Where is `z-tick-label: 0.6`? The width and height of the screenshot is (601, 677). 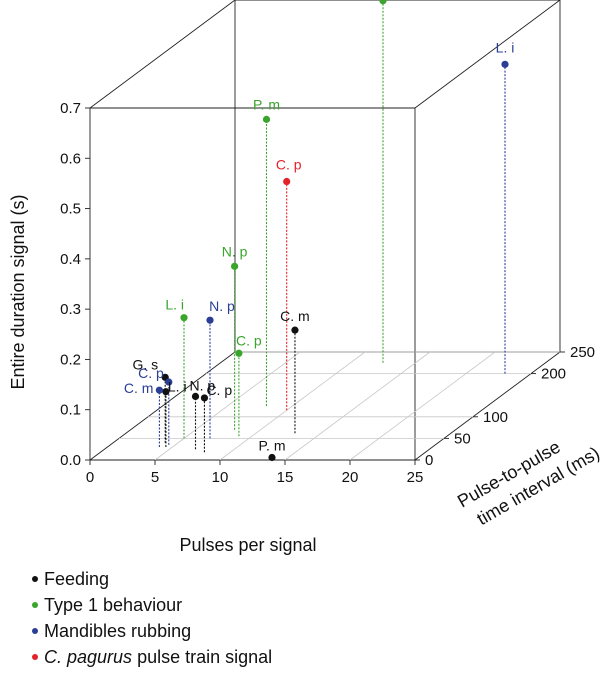 z-tick-label: 0.6 is located at coordinates (70, 158).